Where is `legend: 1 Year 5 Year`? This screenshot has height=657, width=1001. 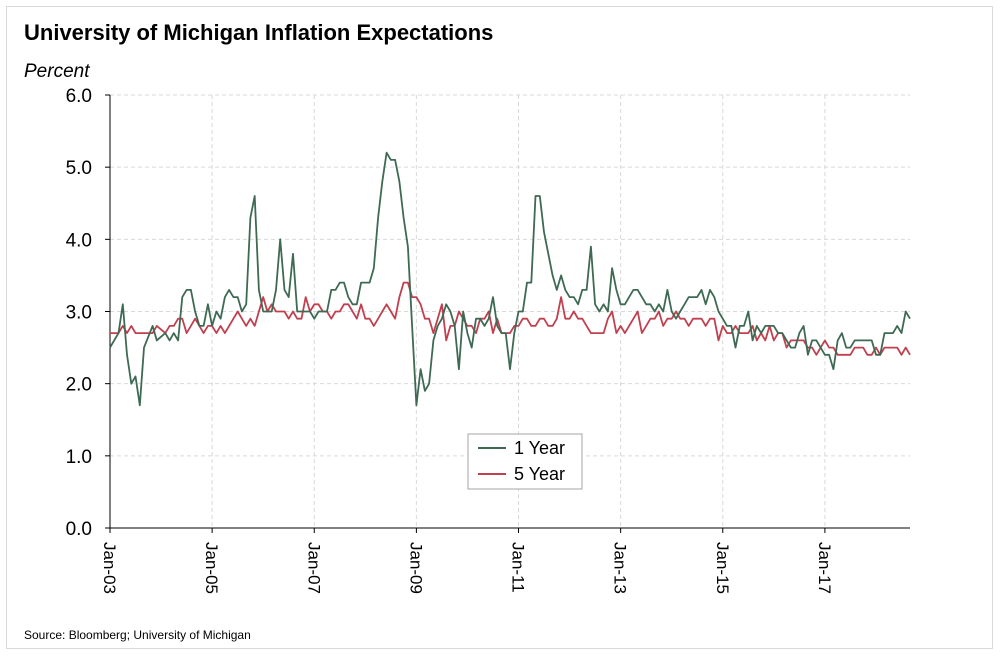 legend: 1 Year 5 Year is located at coordinates (525, 461).